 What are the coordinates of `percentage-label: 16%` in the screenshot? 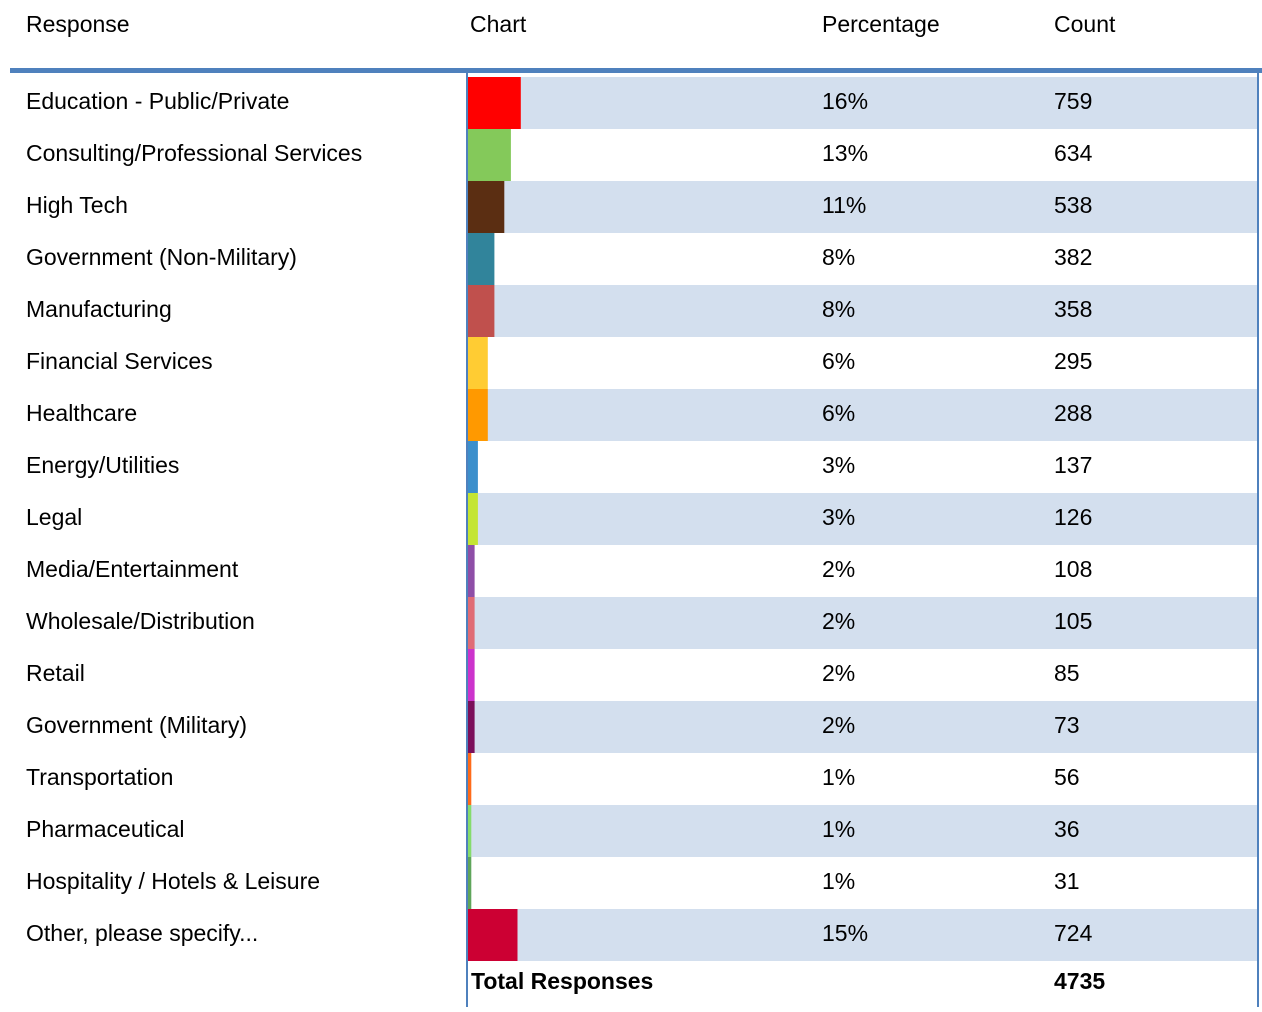 It's located at (845, 101).